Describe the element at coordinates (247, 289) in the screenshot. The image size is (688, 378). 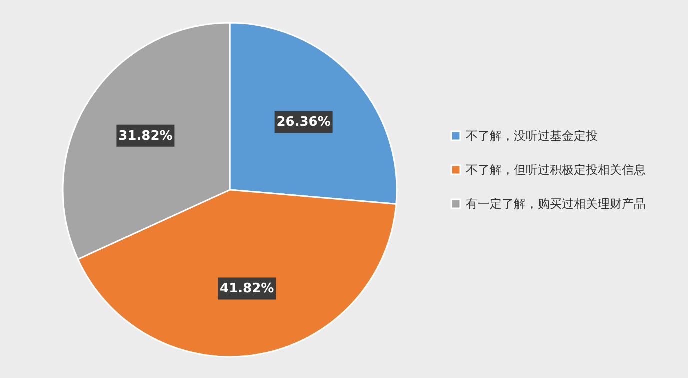
I see `data-label: 41.82%` at that location.